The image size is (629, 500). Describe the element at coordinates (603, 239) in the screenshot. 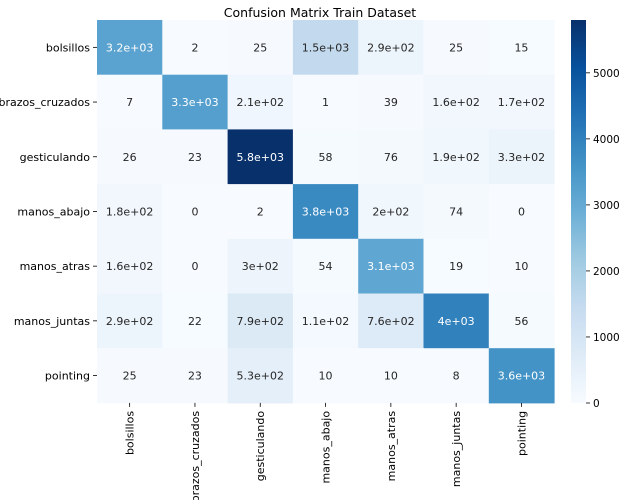

I see `colorbar-ticks: 0 1000 2000 3000 4000 5000` at that location.